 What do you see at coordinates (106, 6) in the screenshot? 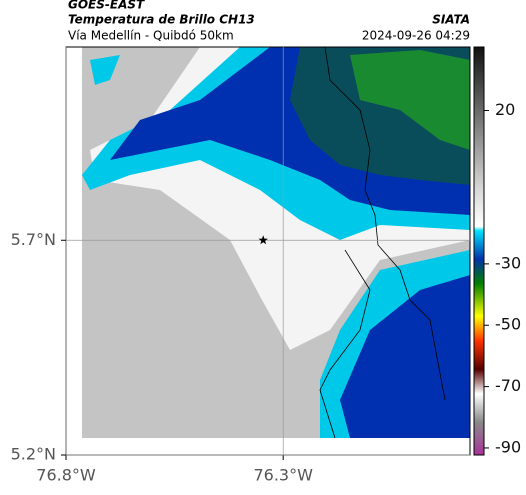
I see `title: GOES-EAST` at bounding box center [106, 6].